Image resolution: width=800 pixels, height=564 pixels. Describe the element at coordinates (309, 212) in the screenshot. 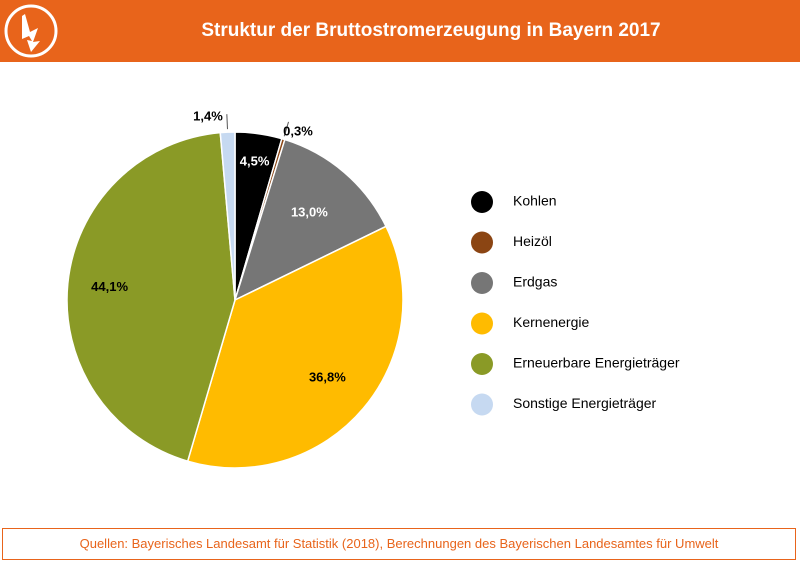

I see `slice-label: 13,0%` at that location.